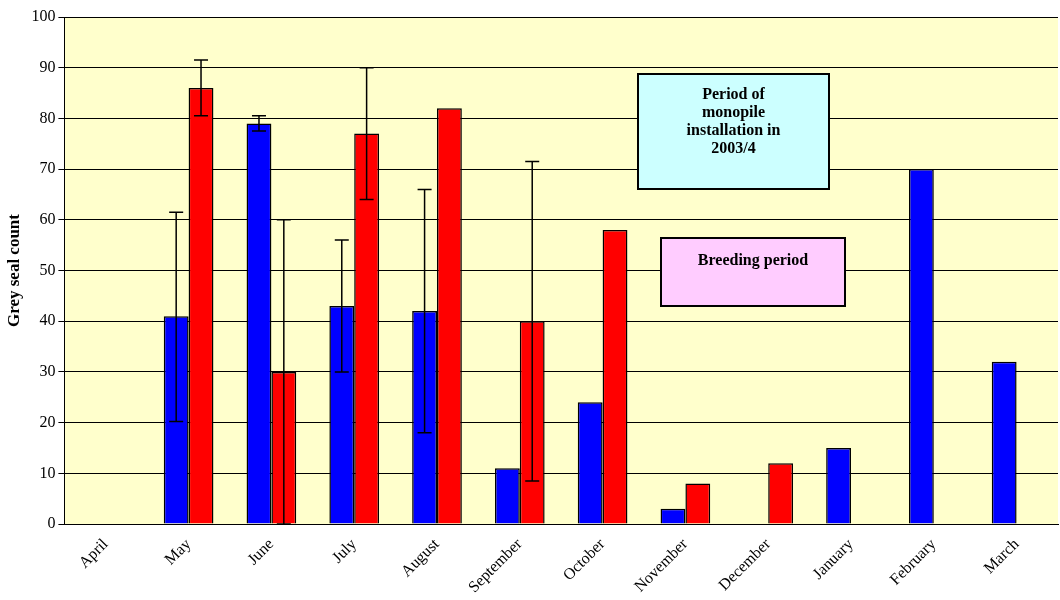 The width and height of the screenshot is (1060, 600). I want to click on y-tick-label: 60, so click(47, 219).